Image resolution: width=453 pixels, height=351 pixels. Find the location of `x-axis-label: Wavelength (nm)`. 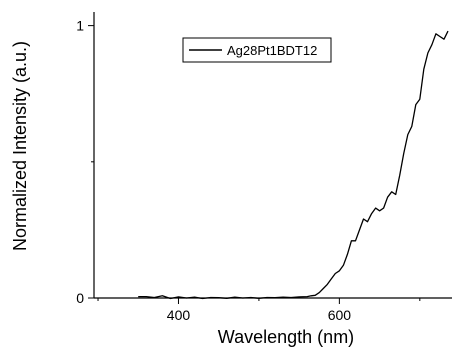

x-axis-label: Wavelength (nm) is located at coordinates (286, 337).